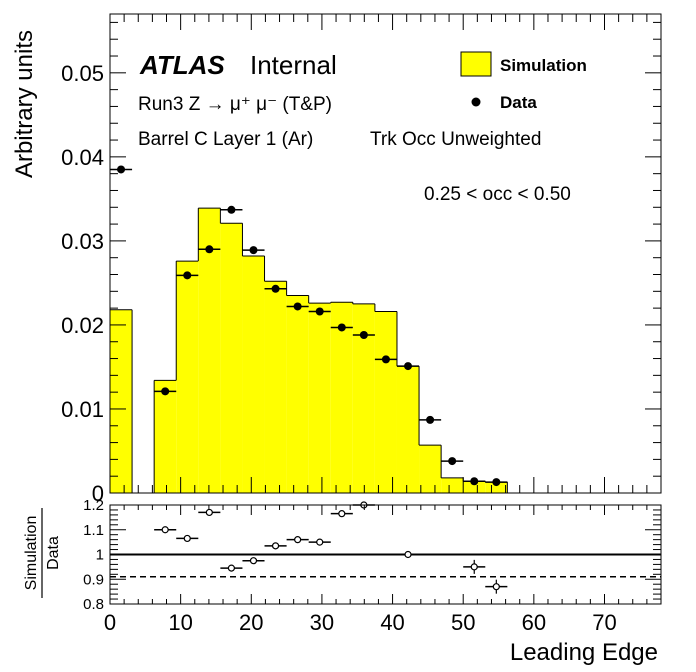 This screenshot has width=696, height=672. Describe the element at coordinates (93, 530) in the screenshot. I see `ratio-y-tick-label: 1.1` at that location.